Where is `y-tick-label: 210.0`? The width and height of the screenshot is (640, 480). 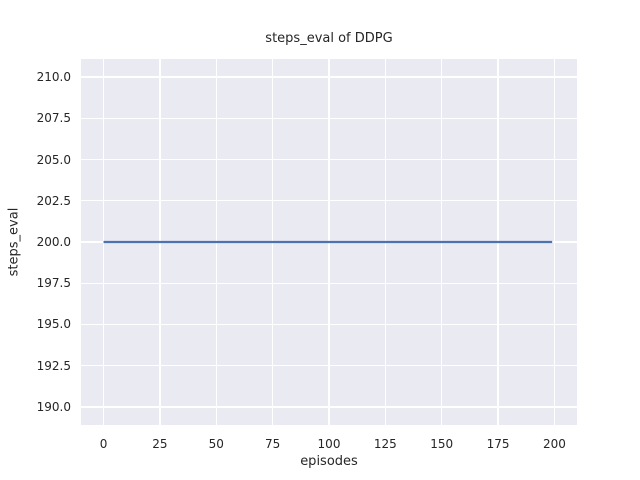
y-tick-label: 210.0 is located at coordinates (53, 77).